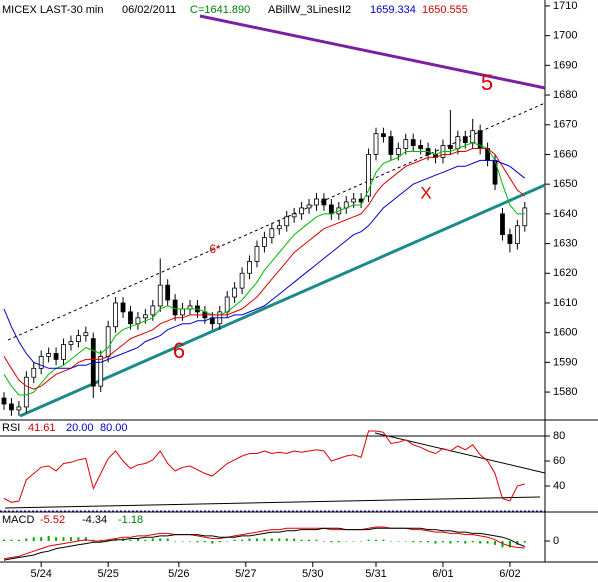 The height and width of the screenshot is (582, 598). I want to click on y-tick-label: 1670, so click(565, 125).